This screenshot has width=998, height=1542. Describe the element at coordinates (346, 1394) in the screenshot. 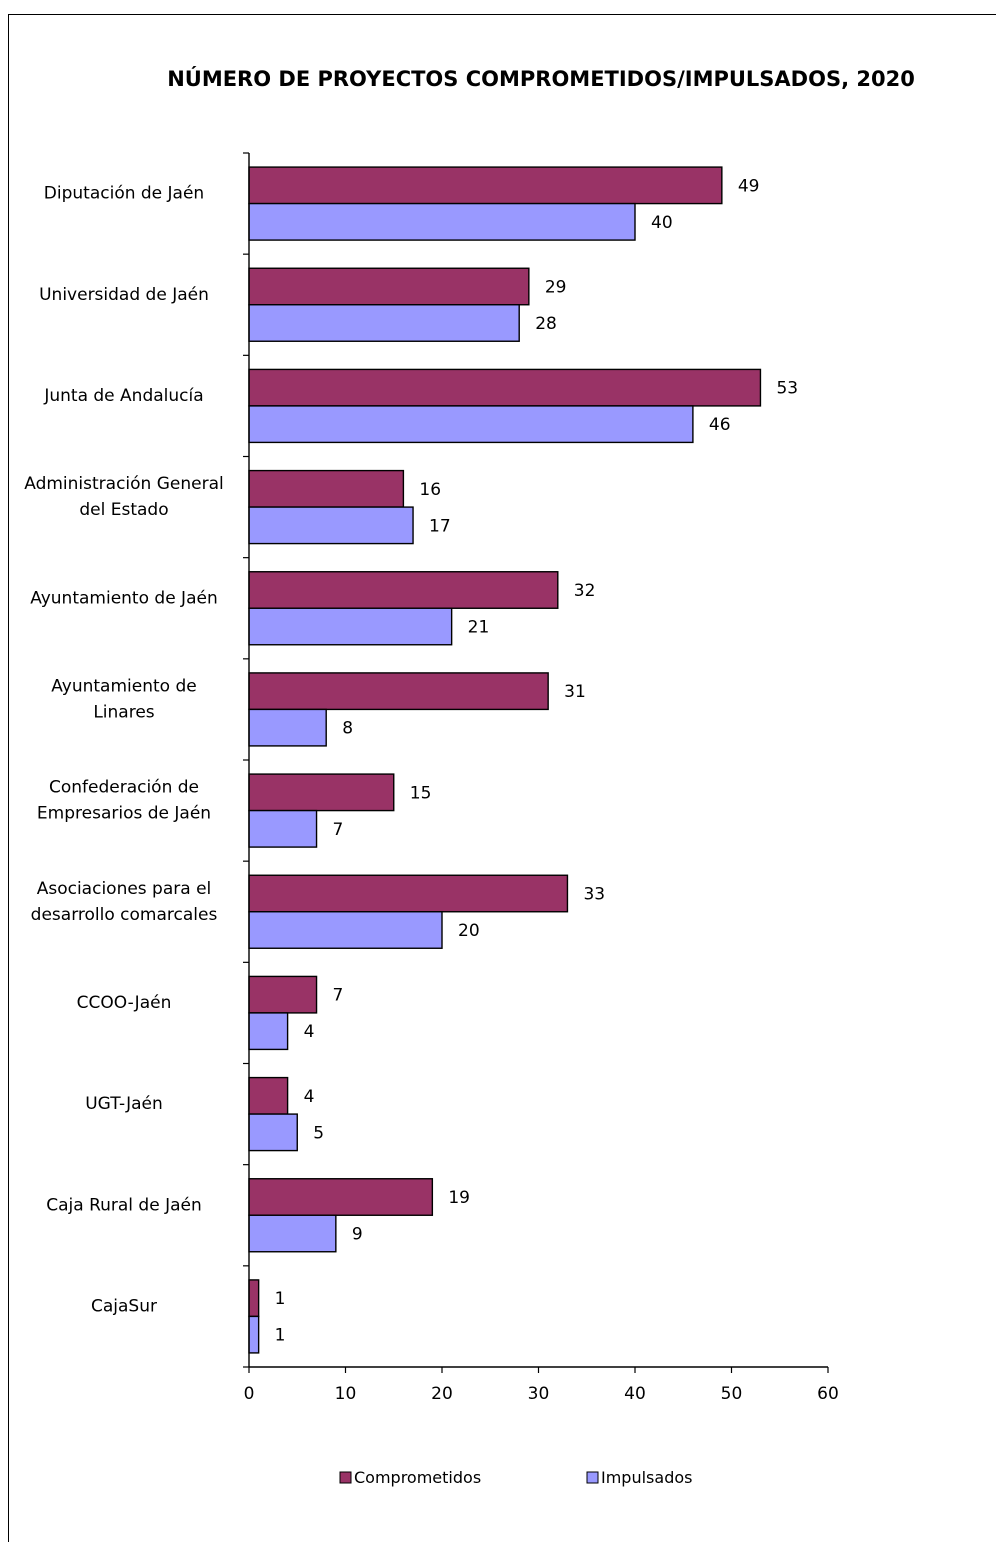

I see `x-tick-label: 10` at that location.